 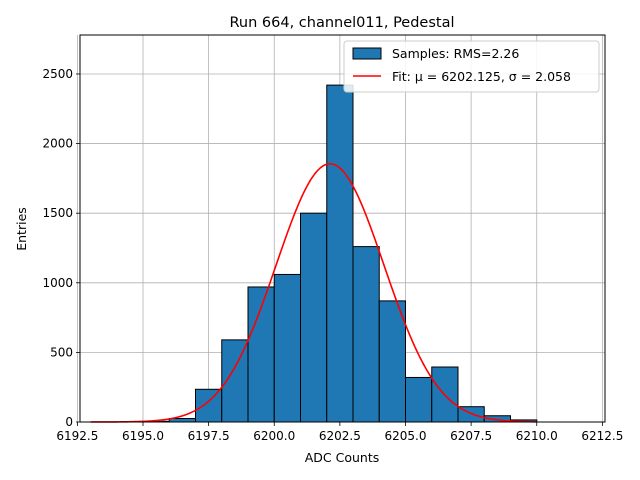 I want to click on x-tick-label: 6207.5, so click(x=471, y=436).